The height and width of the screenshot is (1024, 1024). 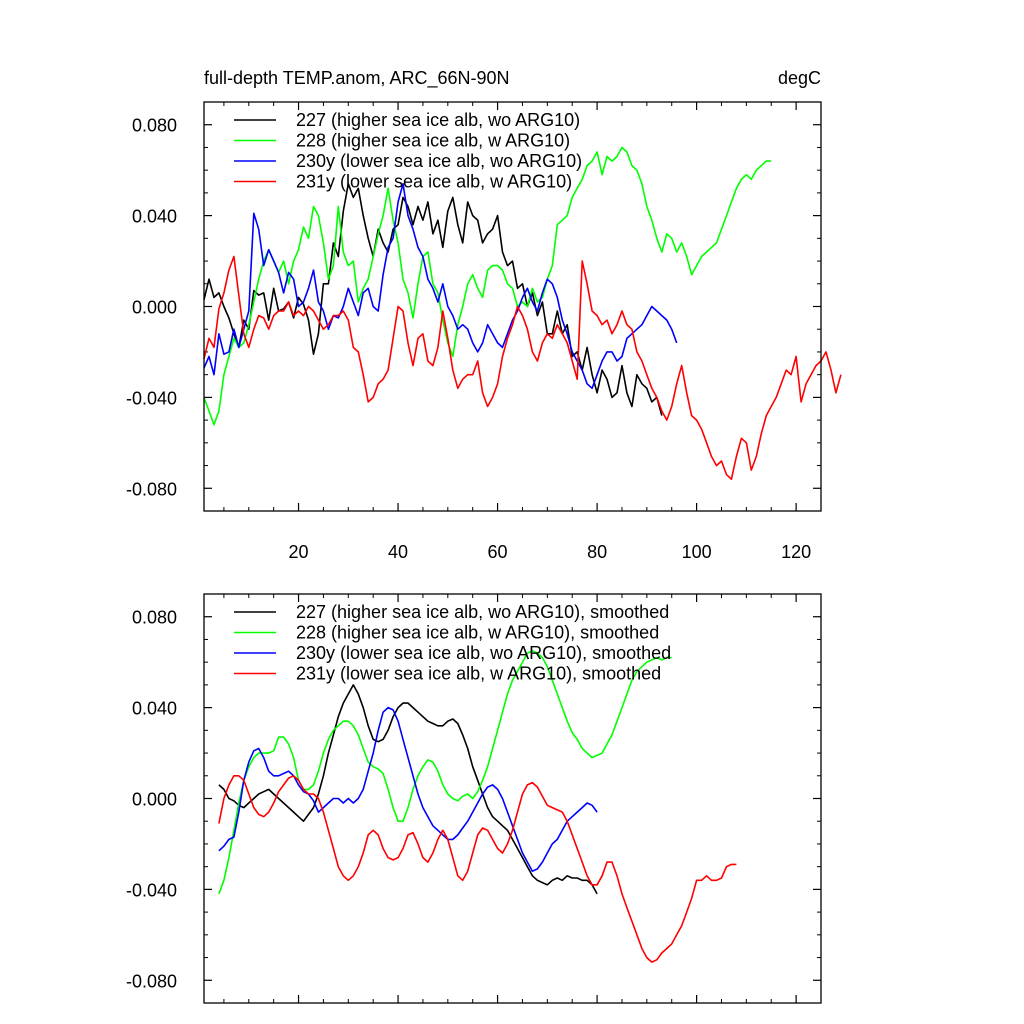 What do you see at coordinates (498, 552) in the screenshot?
I see `x-tick-label: 60` at bounding box center [498, 552].